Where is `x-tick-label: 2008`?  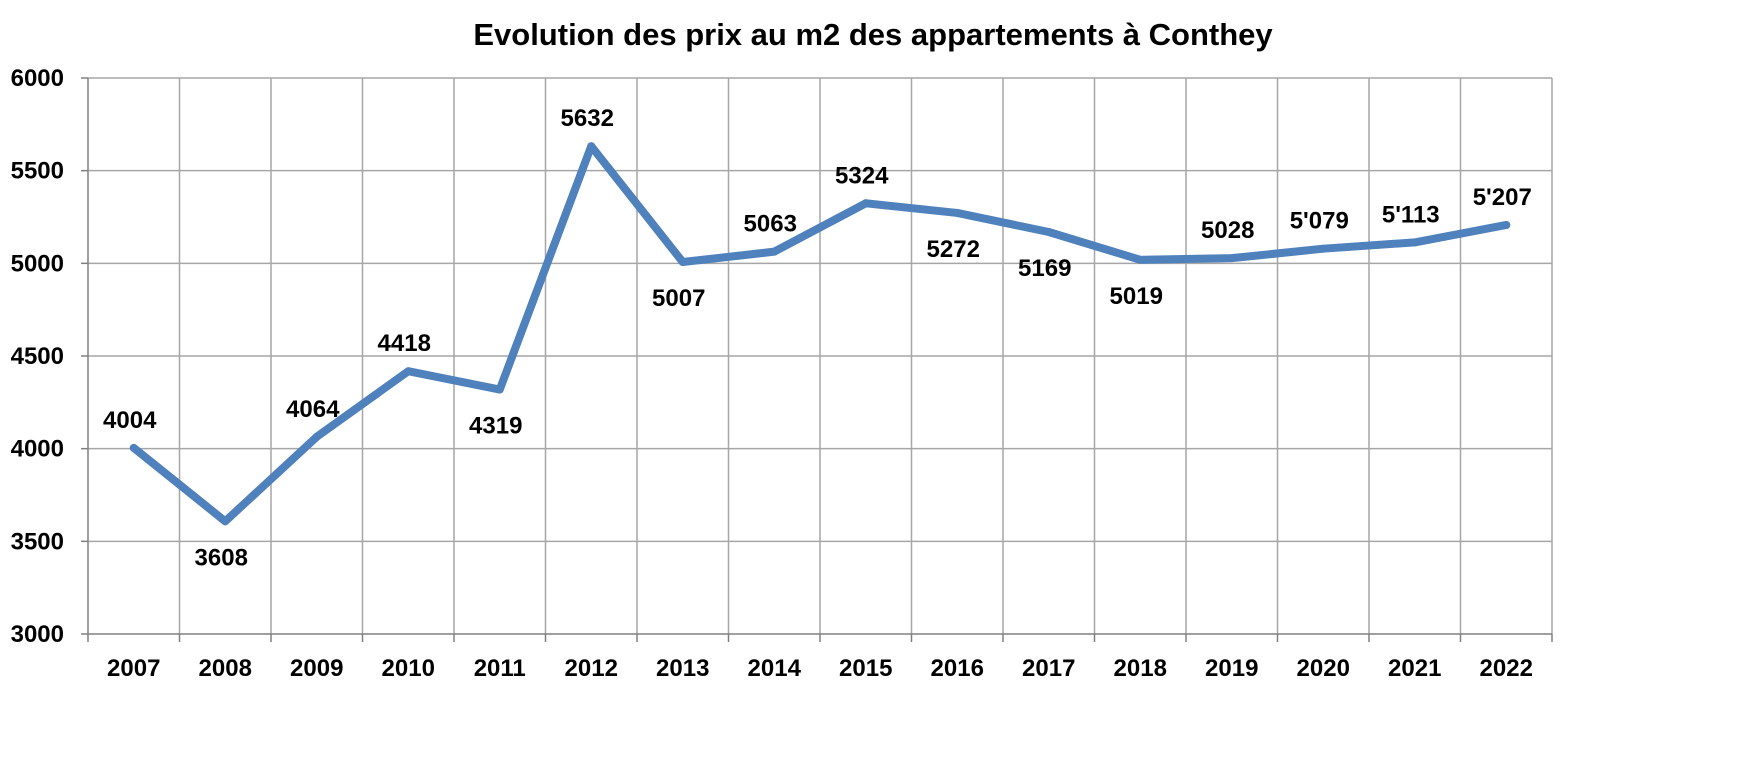
x-tick-label: 2008 is located at coordinates (225, 668).